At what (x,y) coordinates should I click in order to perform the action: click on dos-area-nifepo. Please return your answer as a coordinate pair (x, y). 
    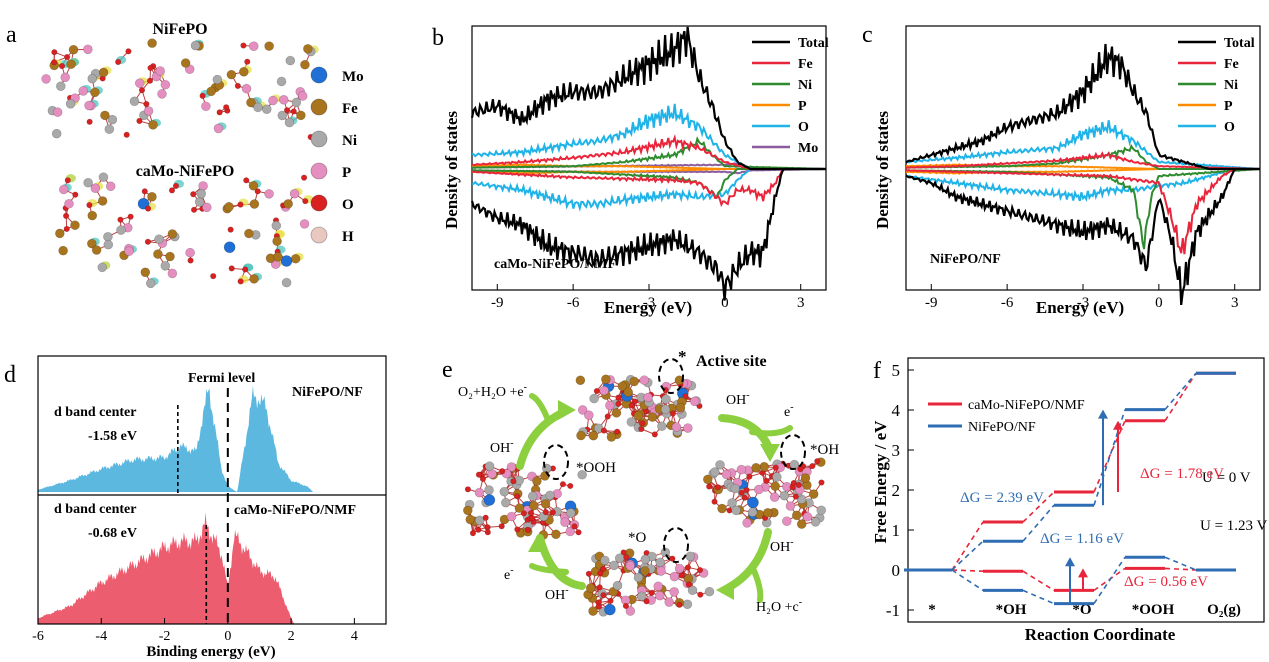
    Looking at the image, I should click on (176, 438).